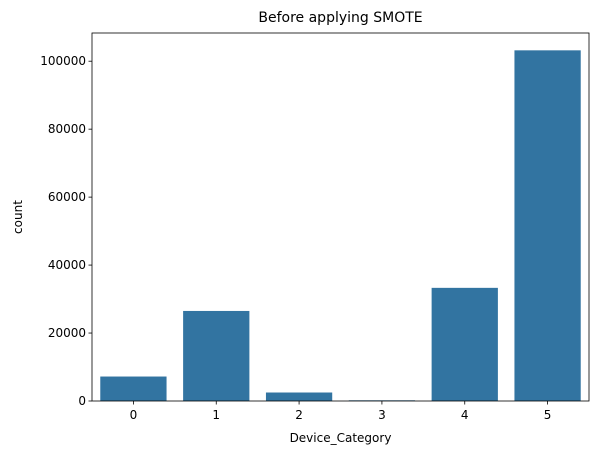 This screenshot has height=460, width=597. I want to click on x-tick-label: 1, so click(216, 415).